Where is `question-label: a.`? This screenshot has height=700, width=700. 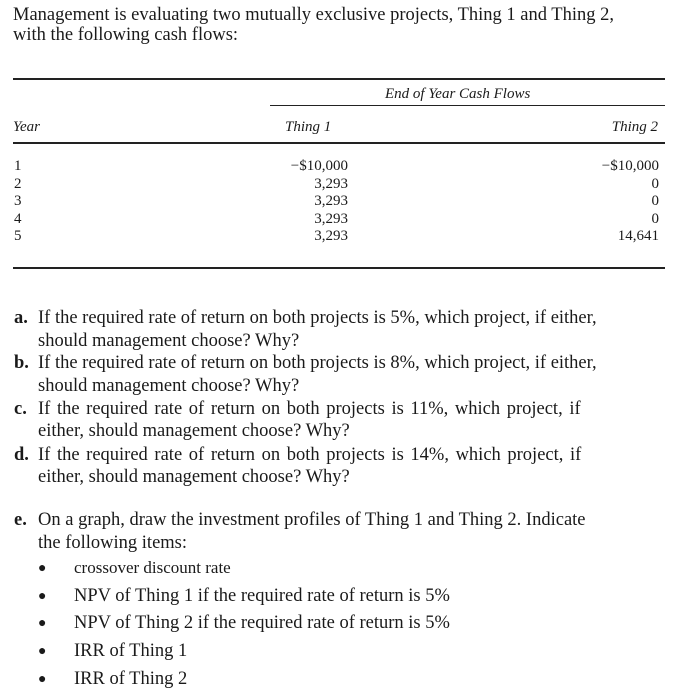
question-label: a. is located at coordinates (21, 318).